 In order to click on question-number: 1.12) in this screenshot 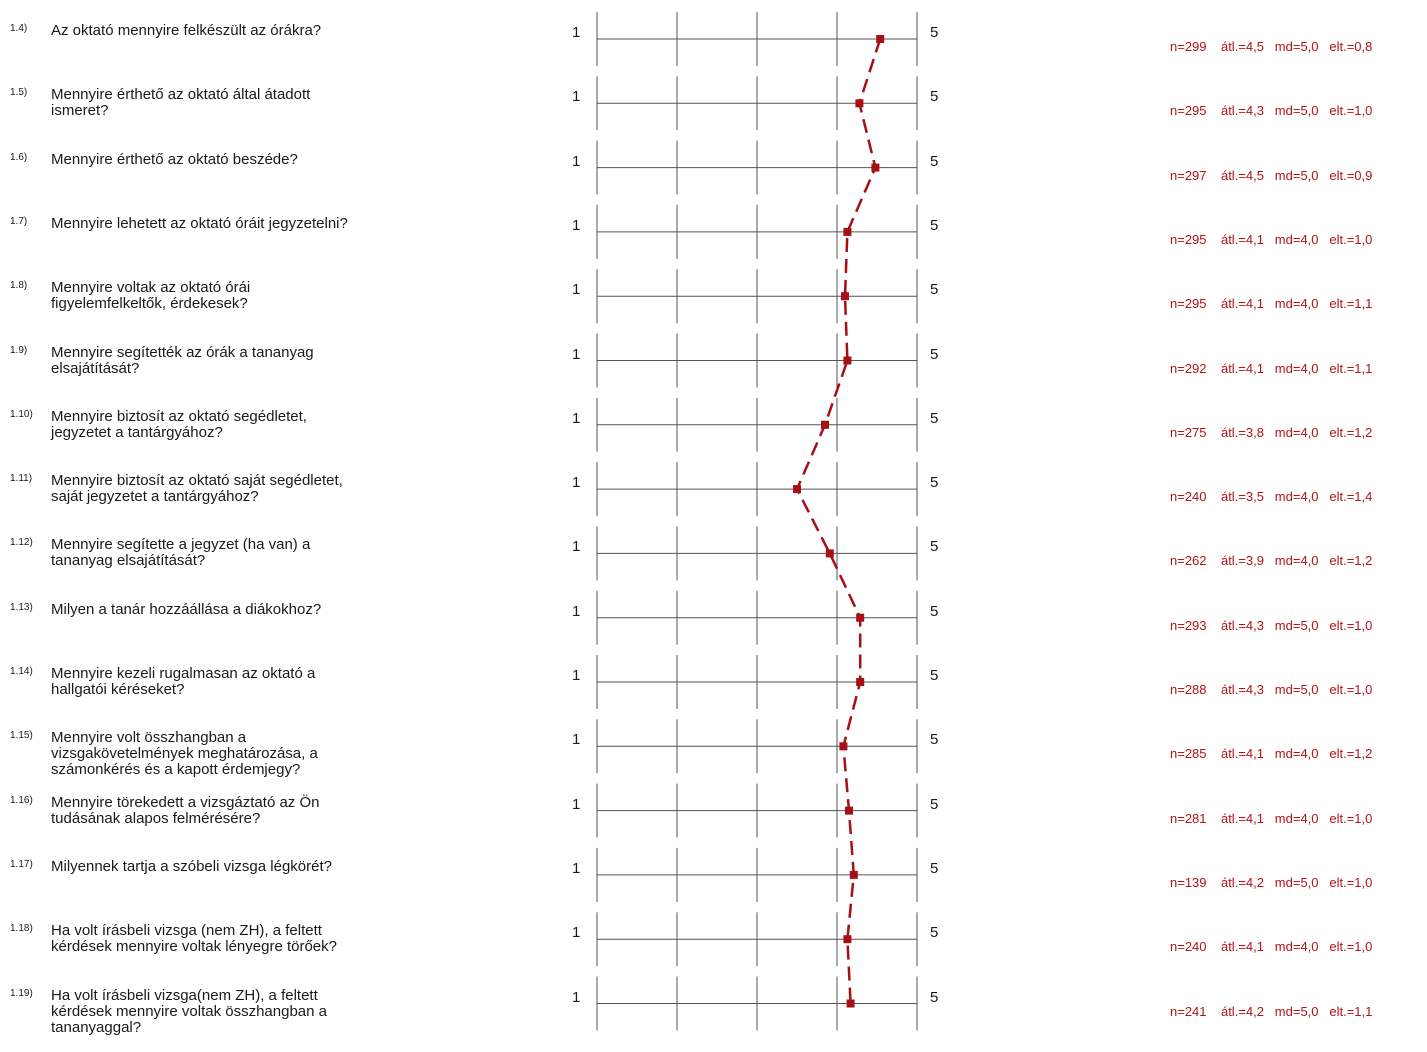, I will do `click(21, 543)`.